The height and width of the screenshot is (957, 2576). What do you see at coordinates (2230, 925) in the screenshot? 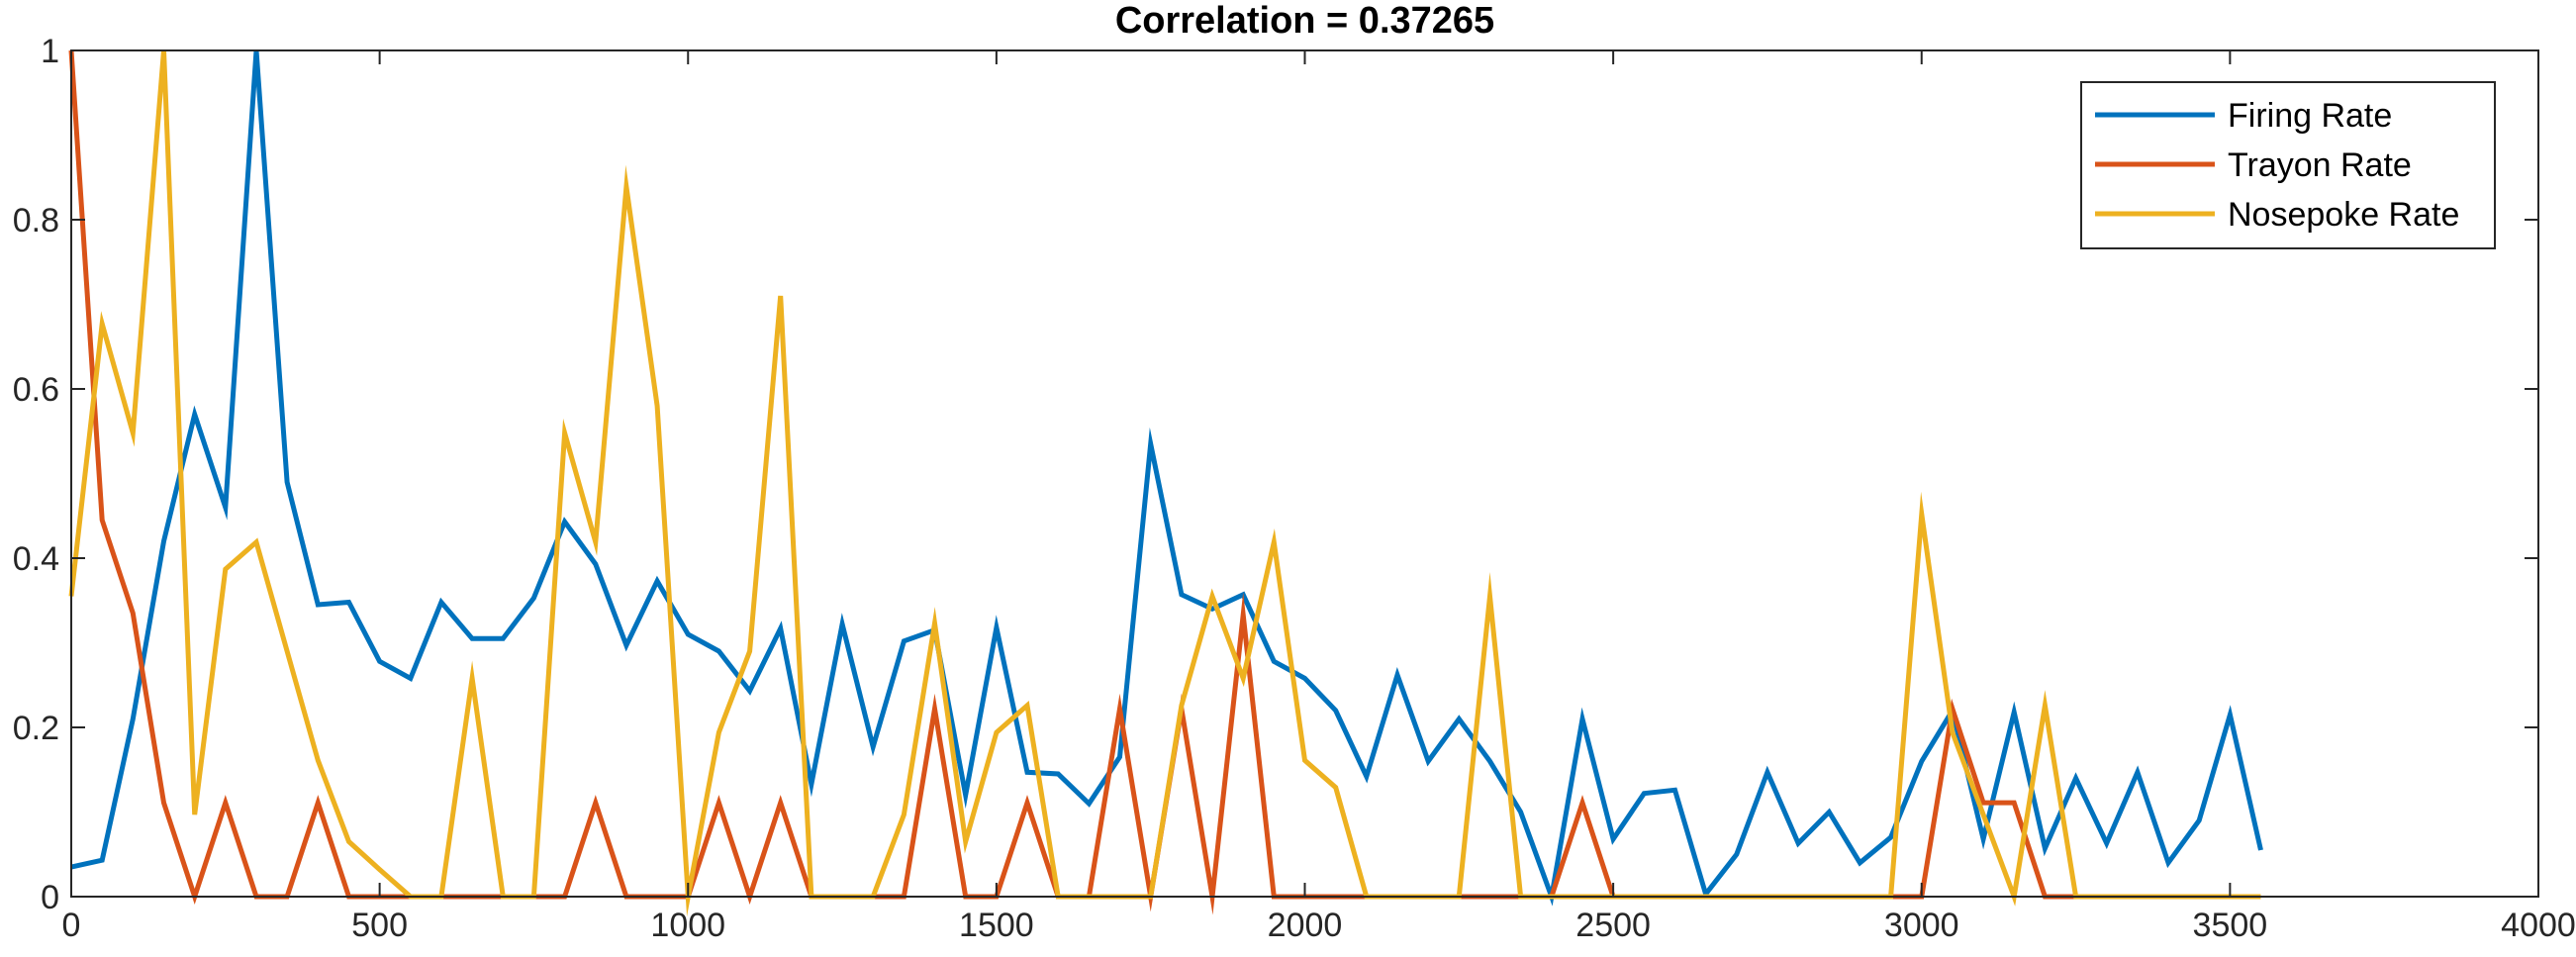
I see `x-tick-label: 3500` at bounding box center [2230, 925].